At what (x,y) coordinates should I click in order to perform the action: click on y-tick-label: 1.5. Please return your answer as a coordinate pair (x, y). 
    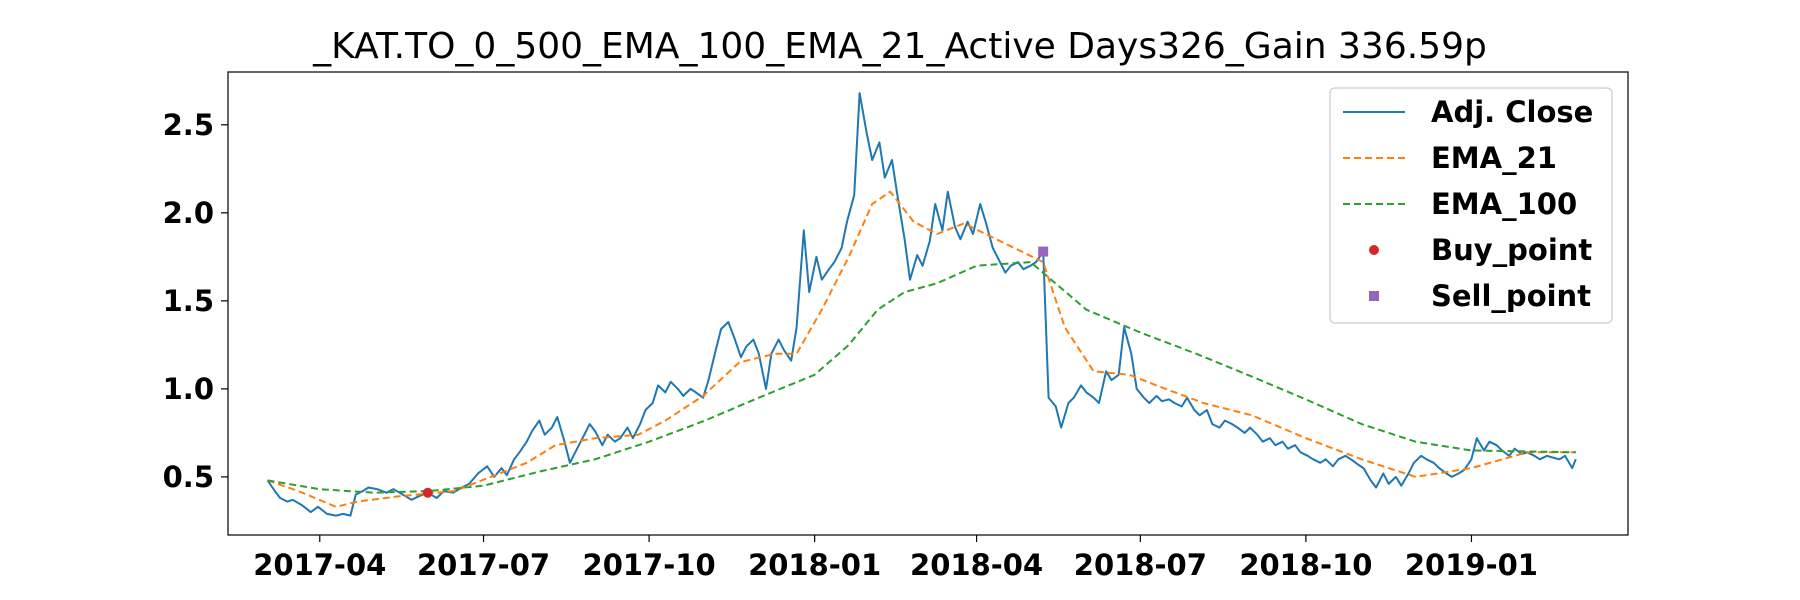
    Looking at the image, I should click on (188, 301).